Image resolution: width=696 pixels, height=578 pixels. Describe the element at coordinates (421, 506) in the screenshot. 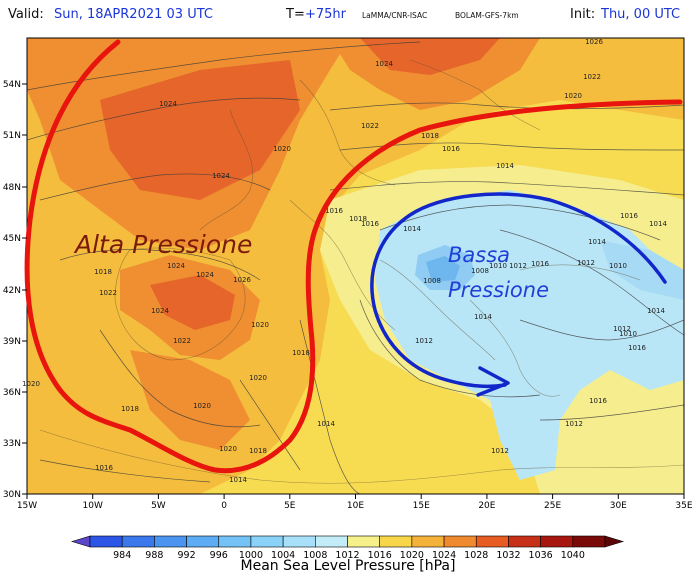

I see `lon-tick-label: 15E` at that location.